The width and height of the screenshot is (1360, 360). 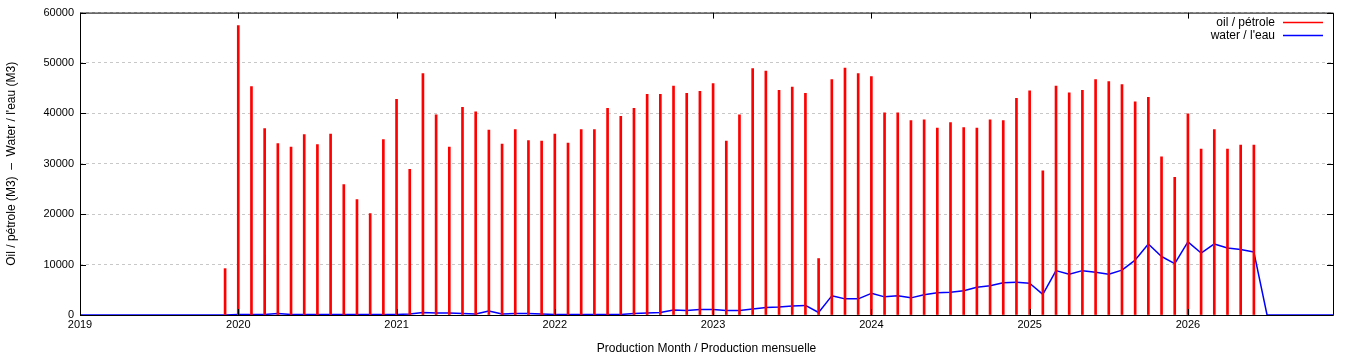 I want to click on y-tick-label: 40000, so click(x=58, y=112).